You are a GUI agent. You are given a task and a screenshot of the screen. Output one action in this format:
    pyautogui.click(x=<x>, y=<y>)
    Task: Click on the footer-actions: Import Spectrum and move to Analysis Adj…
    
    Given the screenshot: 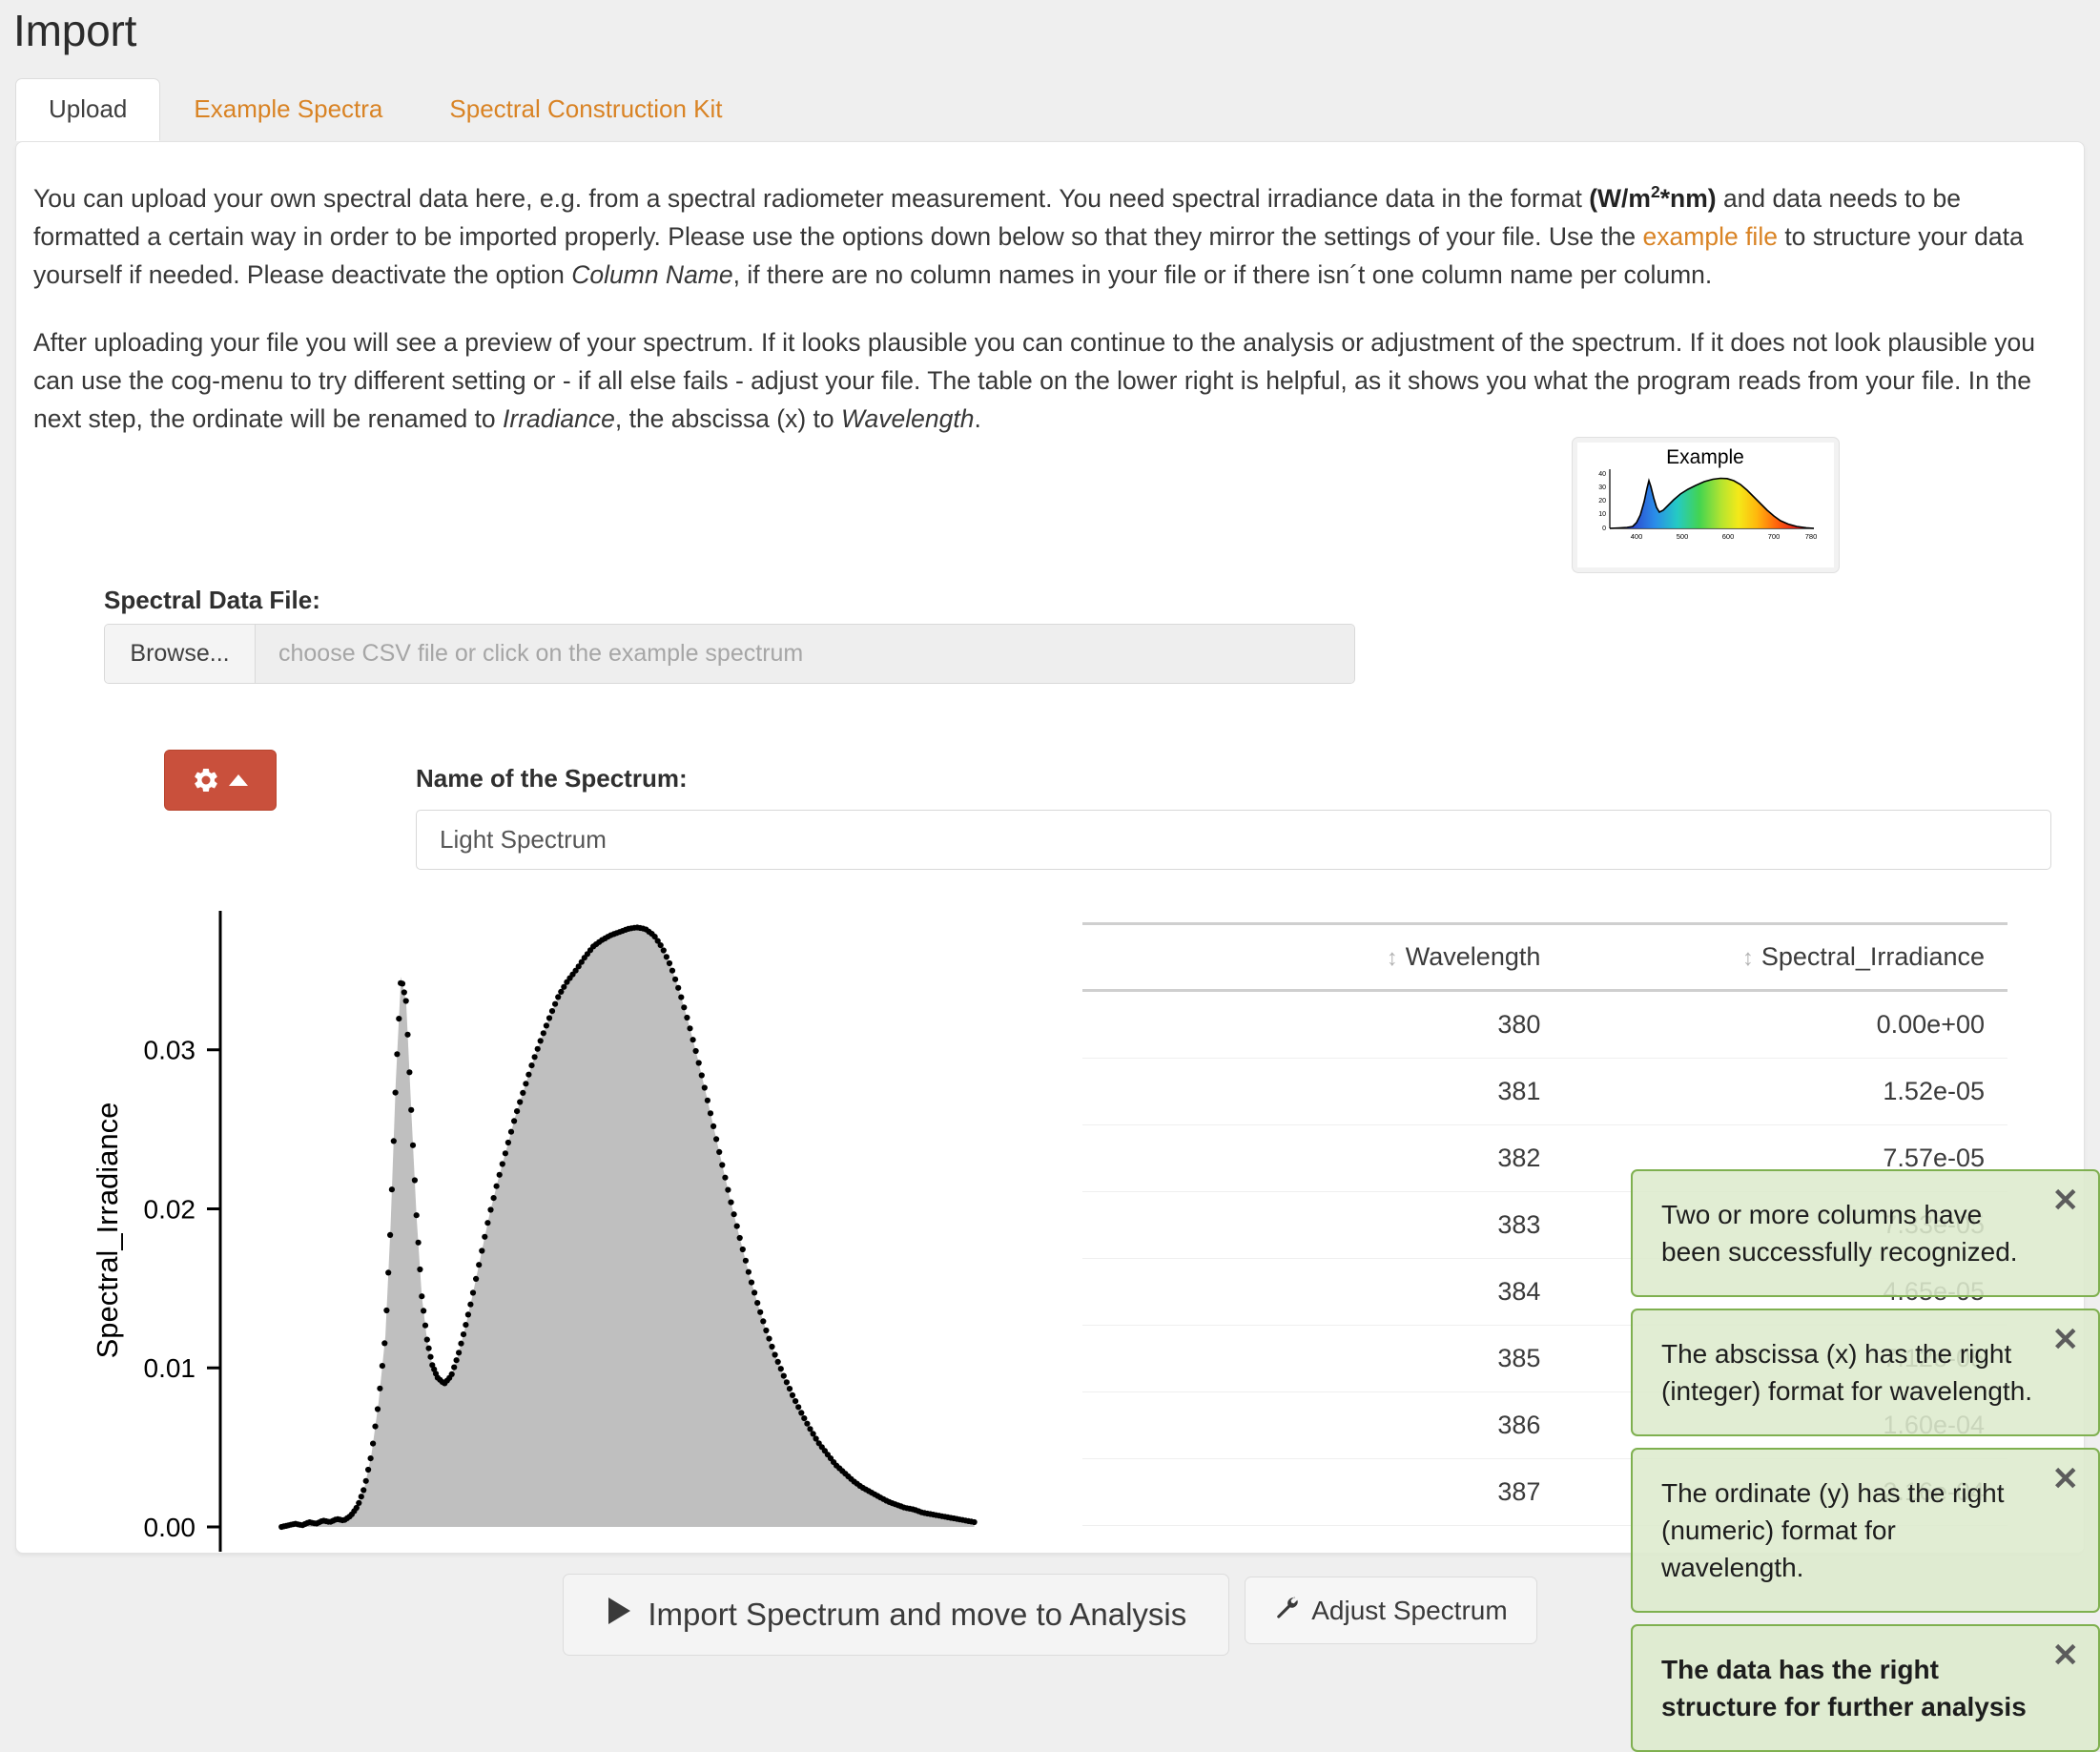 What is the action you would take?
    pyautogui.click(x=1050, y=1615)
    